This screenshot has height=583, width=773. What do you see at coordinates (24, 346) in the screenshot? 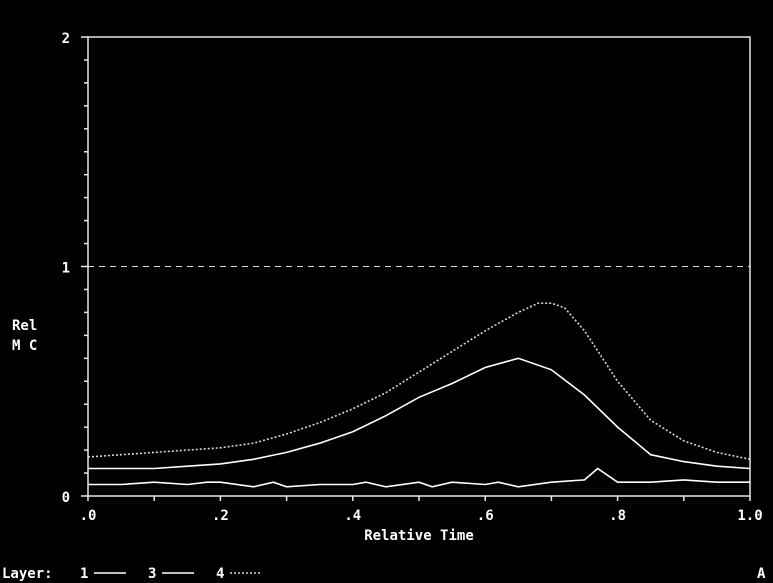
I see `y-axis-label-line-2: M C` at bounding box center [24, 346].